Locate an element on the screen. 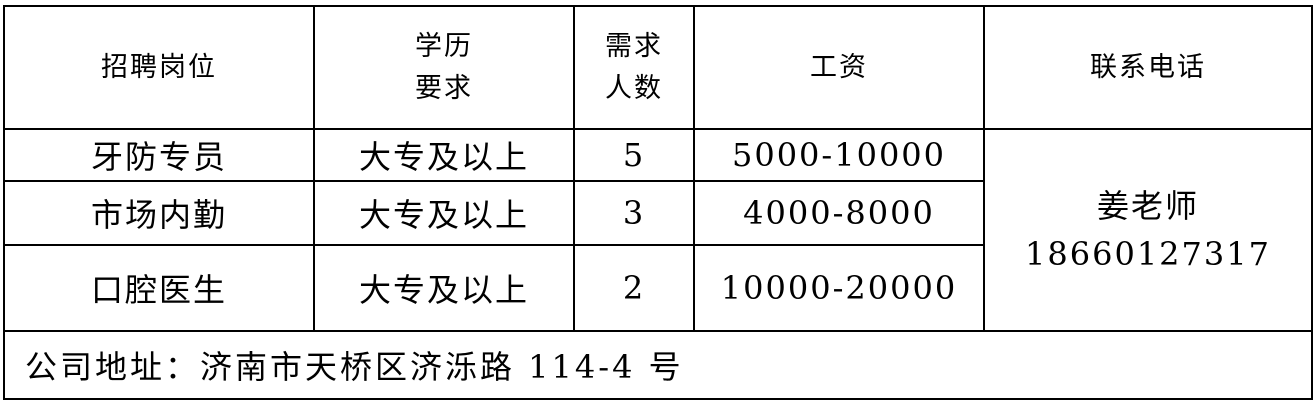  cell-position: 牙防专员 is located at coordinates (159, 155).